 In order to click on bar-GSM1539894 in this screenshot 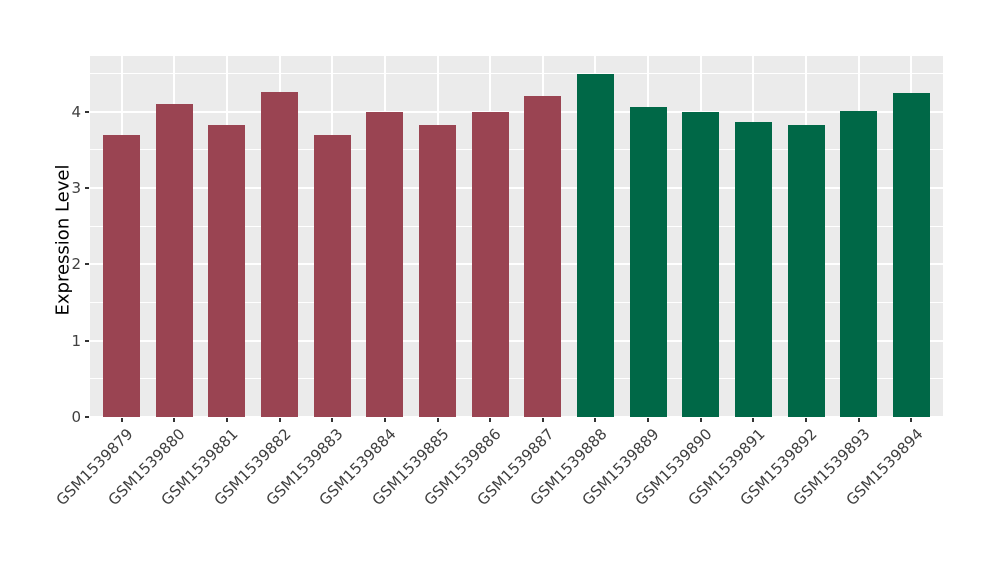, I will do `click(911, 255)`.